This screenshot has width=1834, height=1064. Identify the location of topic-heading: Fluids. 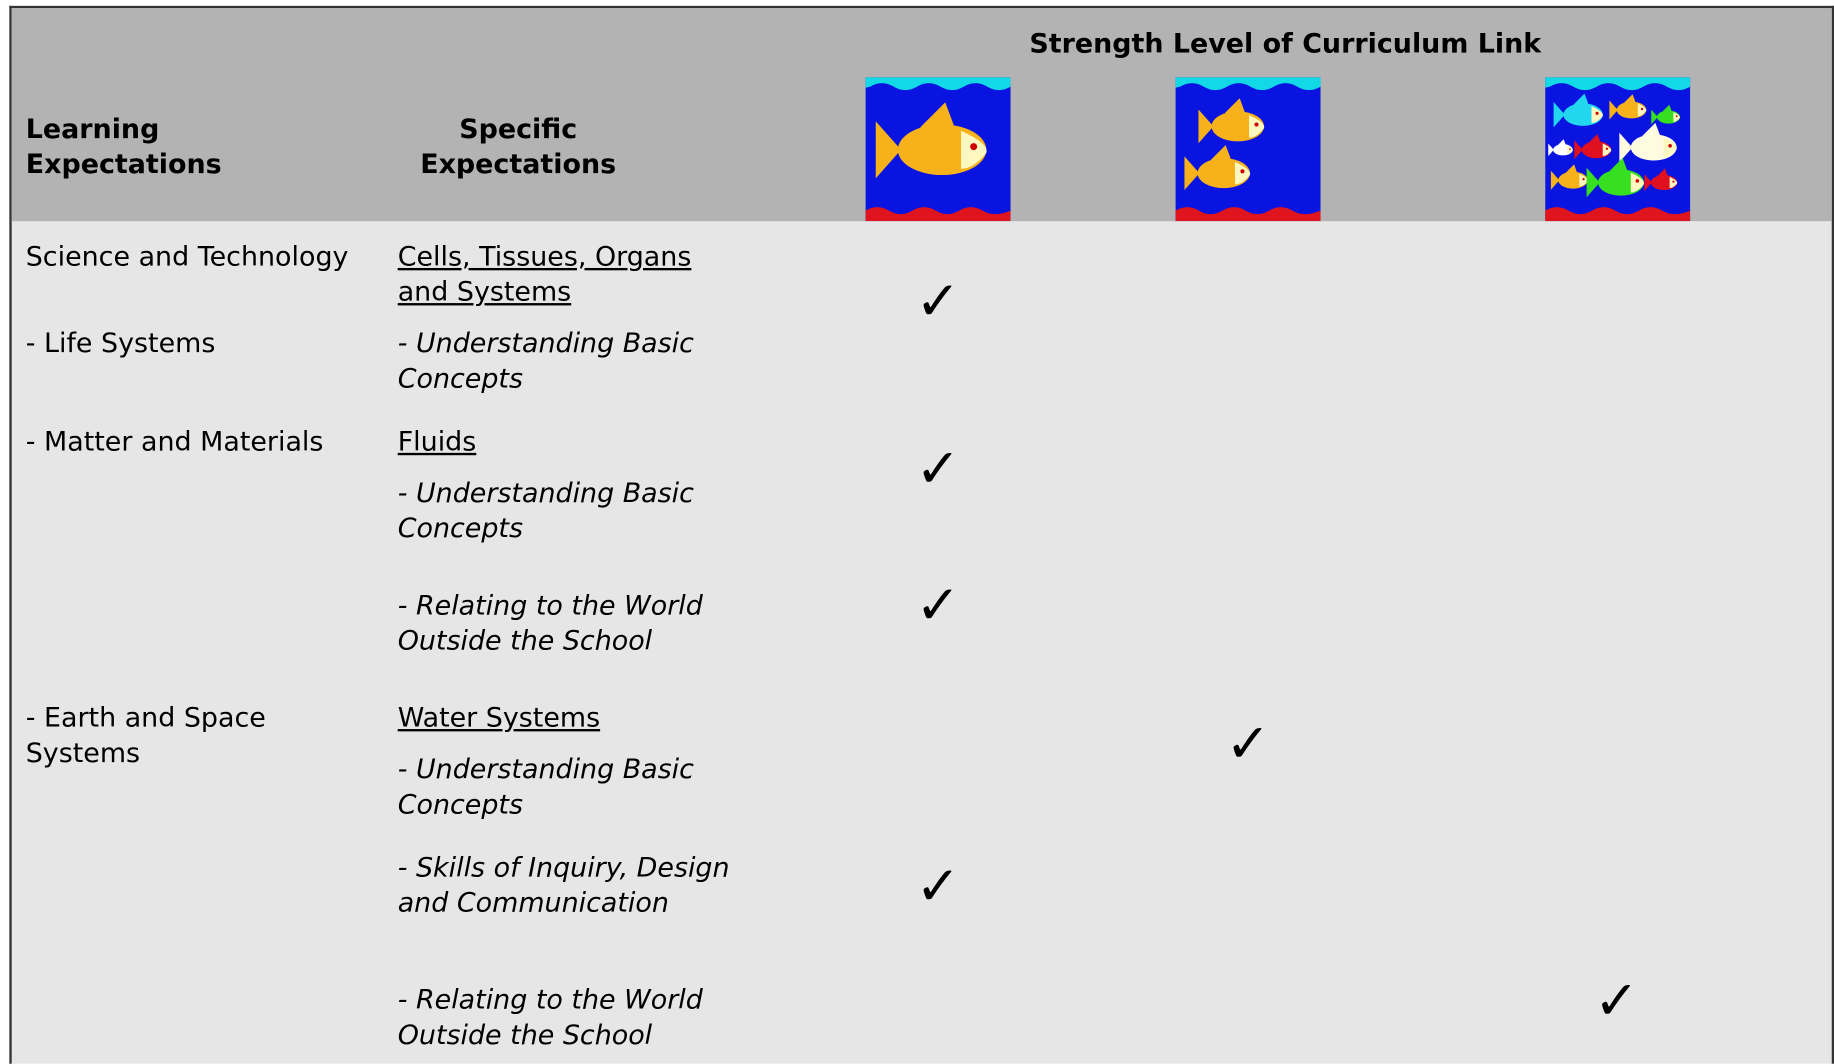
(437, 442).